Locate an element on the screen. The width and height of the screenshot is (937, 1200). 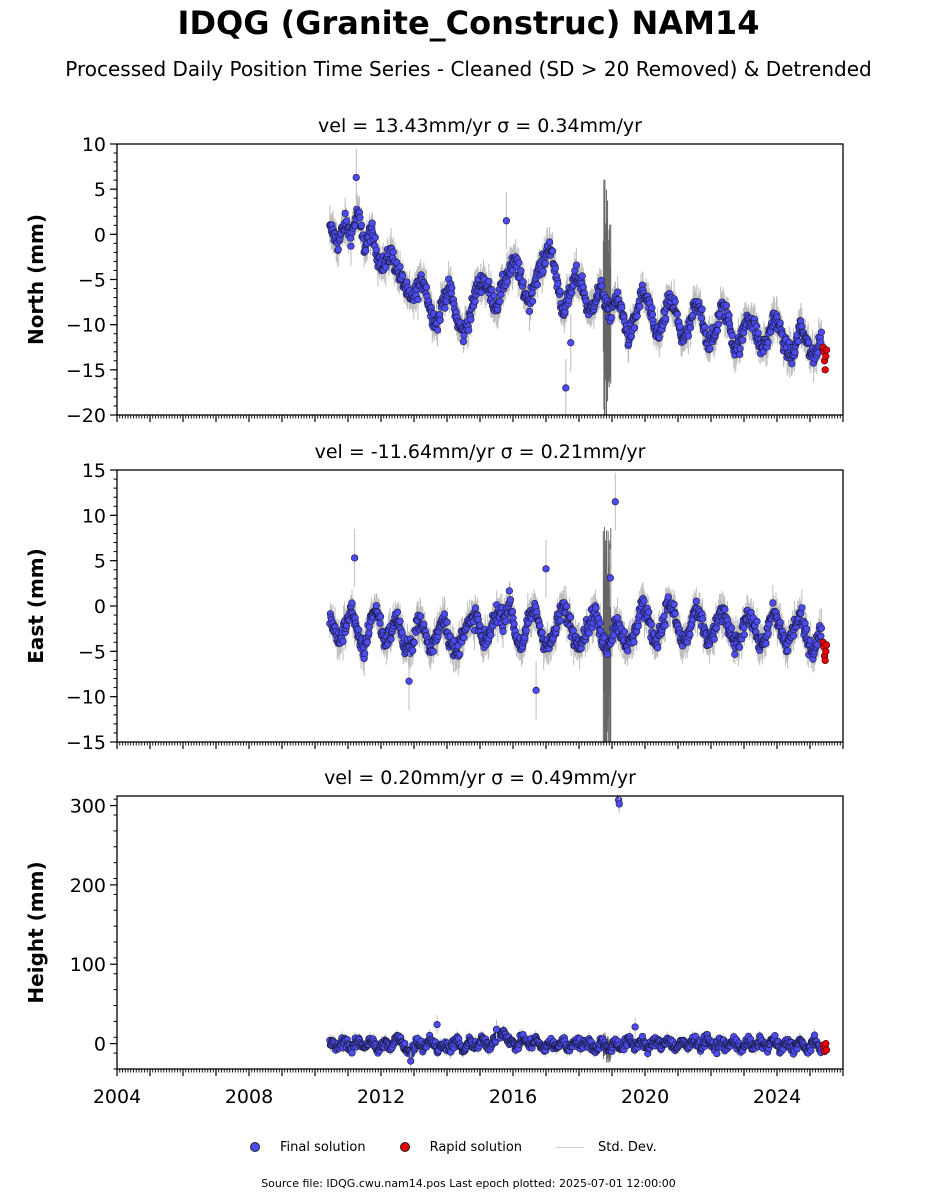
plot-area-north is located at coordinates (578, 281).